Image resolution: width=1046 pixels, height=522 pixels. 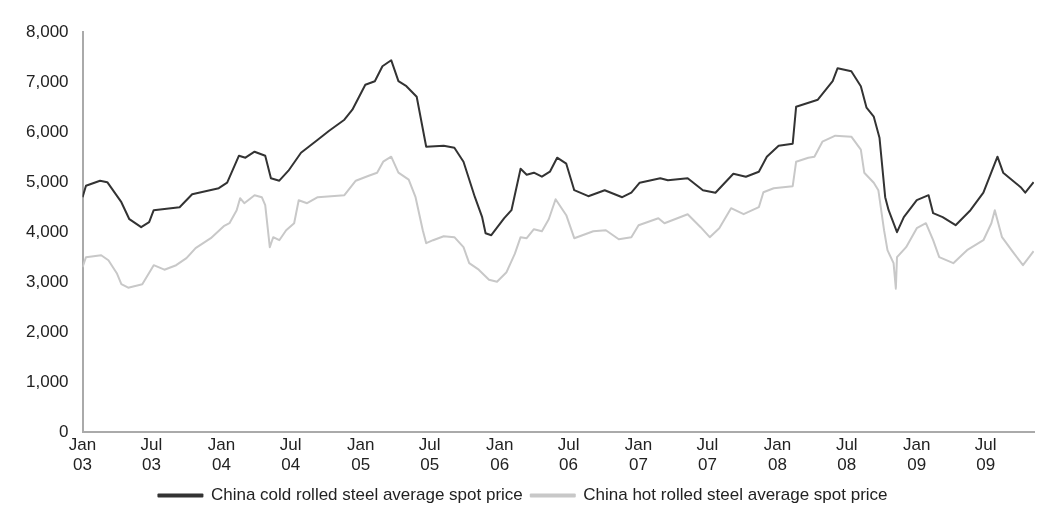 What do you see at coordinates (290, 455) in the screenshot?
I see `x-tick-label: Jul 04` at bounding box center [290, 455].